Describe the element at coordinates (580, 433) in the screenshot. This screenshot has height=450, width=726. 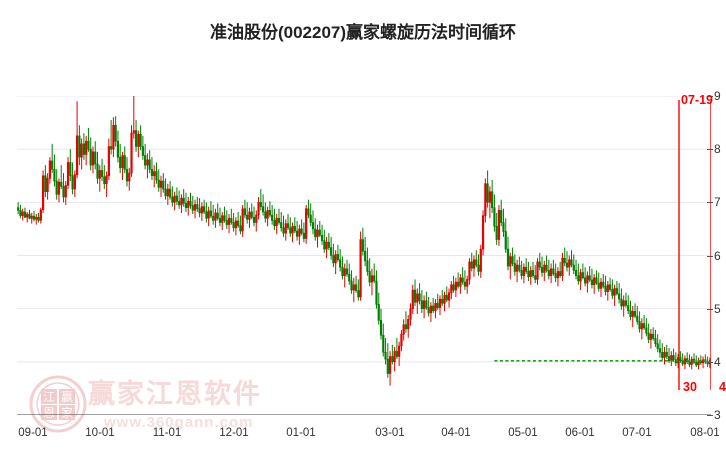
I see `x-axis-tick-label: 06-01` at that location.